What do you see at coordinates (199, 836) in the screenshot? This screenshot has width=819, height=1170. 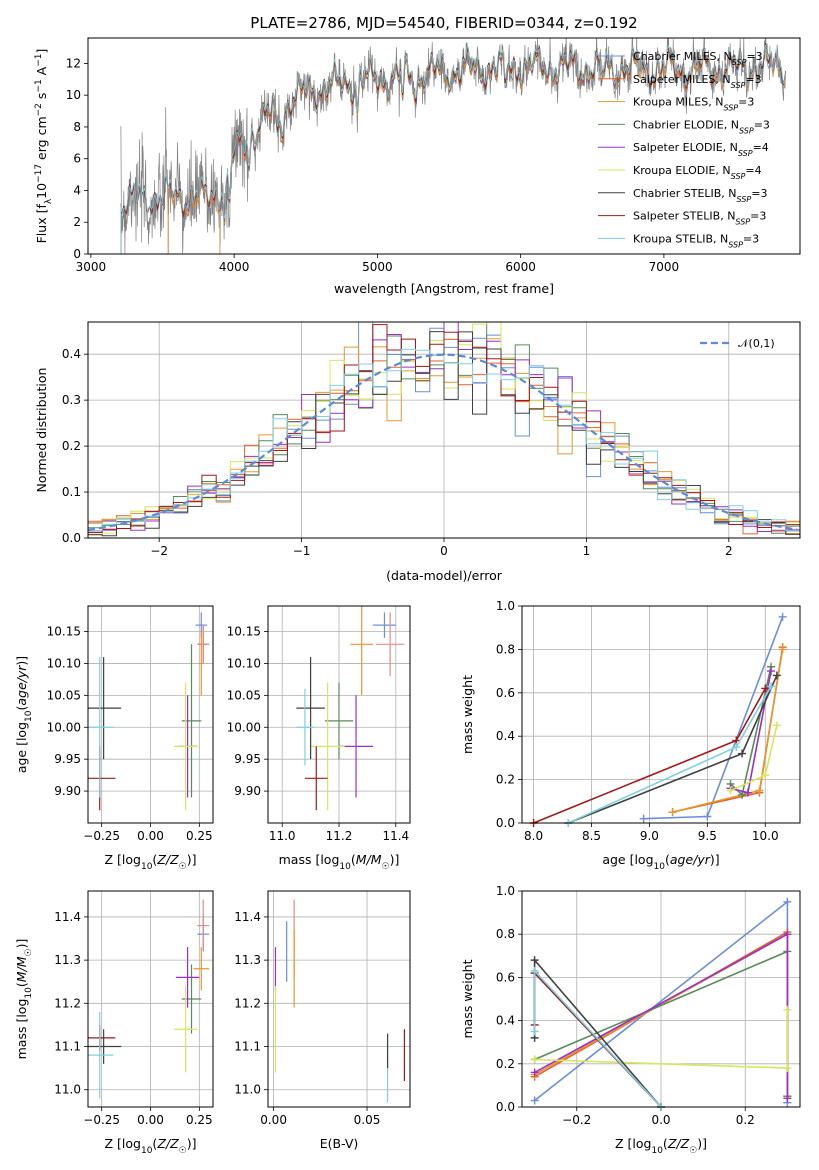 I see `x-tick-label: 0.25` at bounding box center [199, 836].